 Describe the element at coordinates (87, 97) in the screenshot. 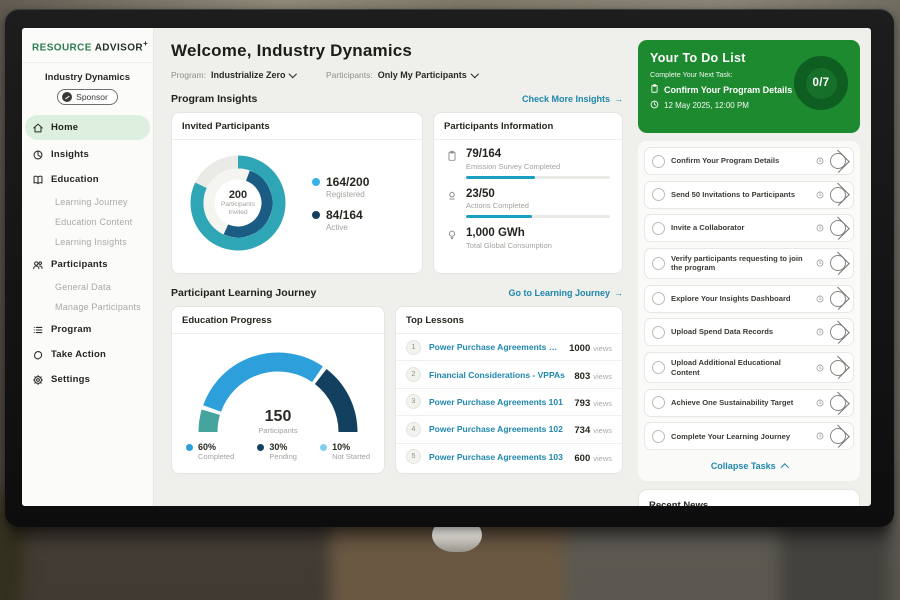

I see `sponsor-badge: Sponsor` at that location.